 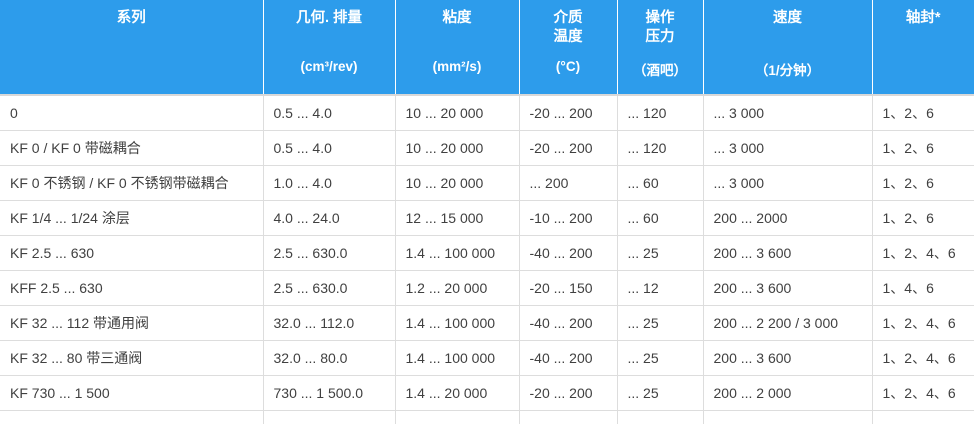 What do you see at coordinates (788, 393) in the screenshot?
I see `cell-speed: 200 ... 2 000` at bounding box center [788, 393].